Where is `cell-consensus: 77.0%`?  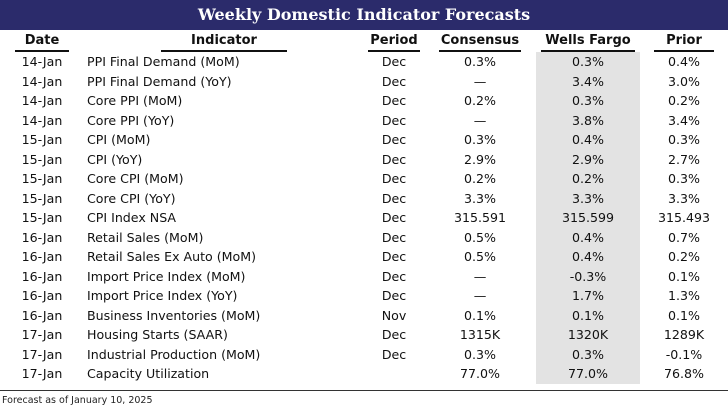
cell-consensus: 77.0% is located at coordinates (479, 373).